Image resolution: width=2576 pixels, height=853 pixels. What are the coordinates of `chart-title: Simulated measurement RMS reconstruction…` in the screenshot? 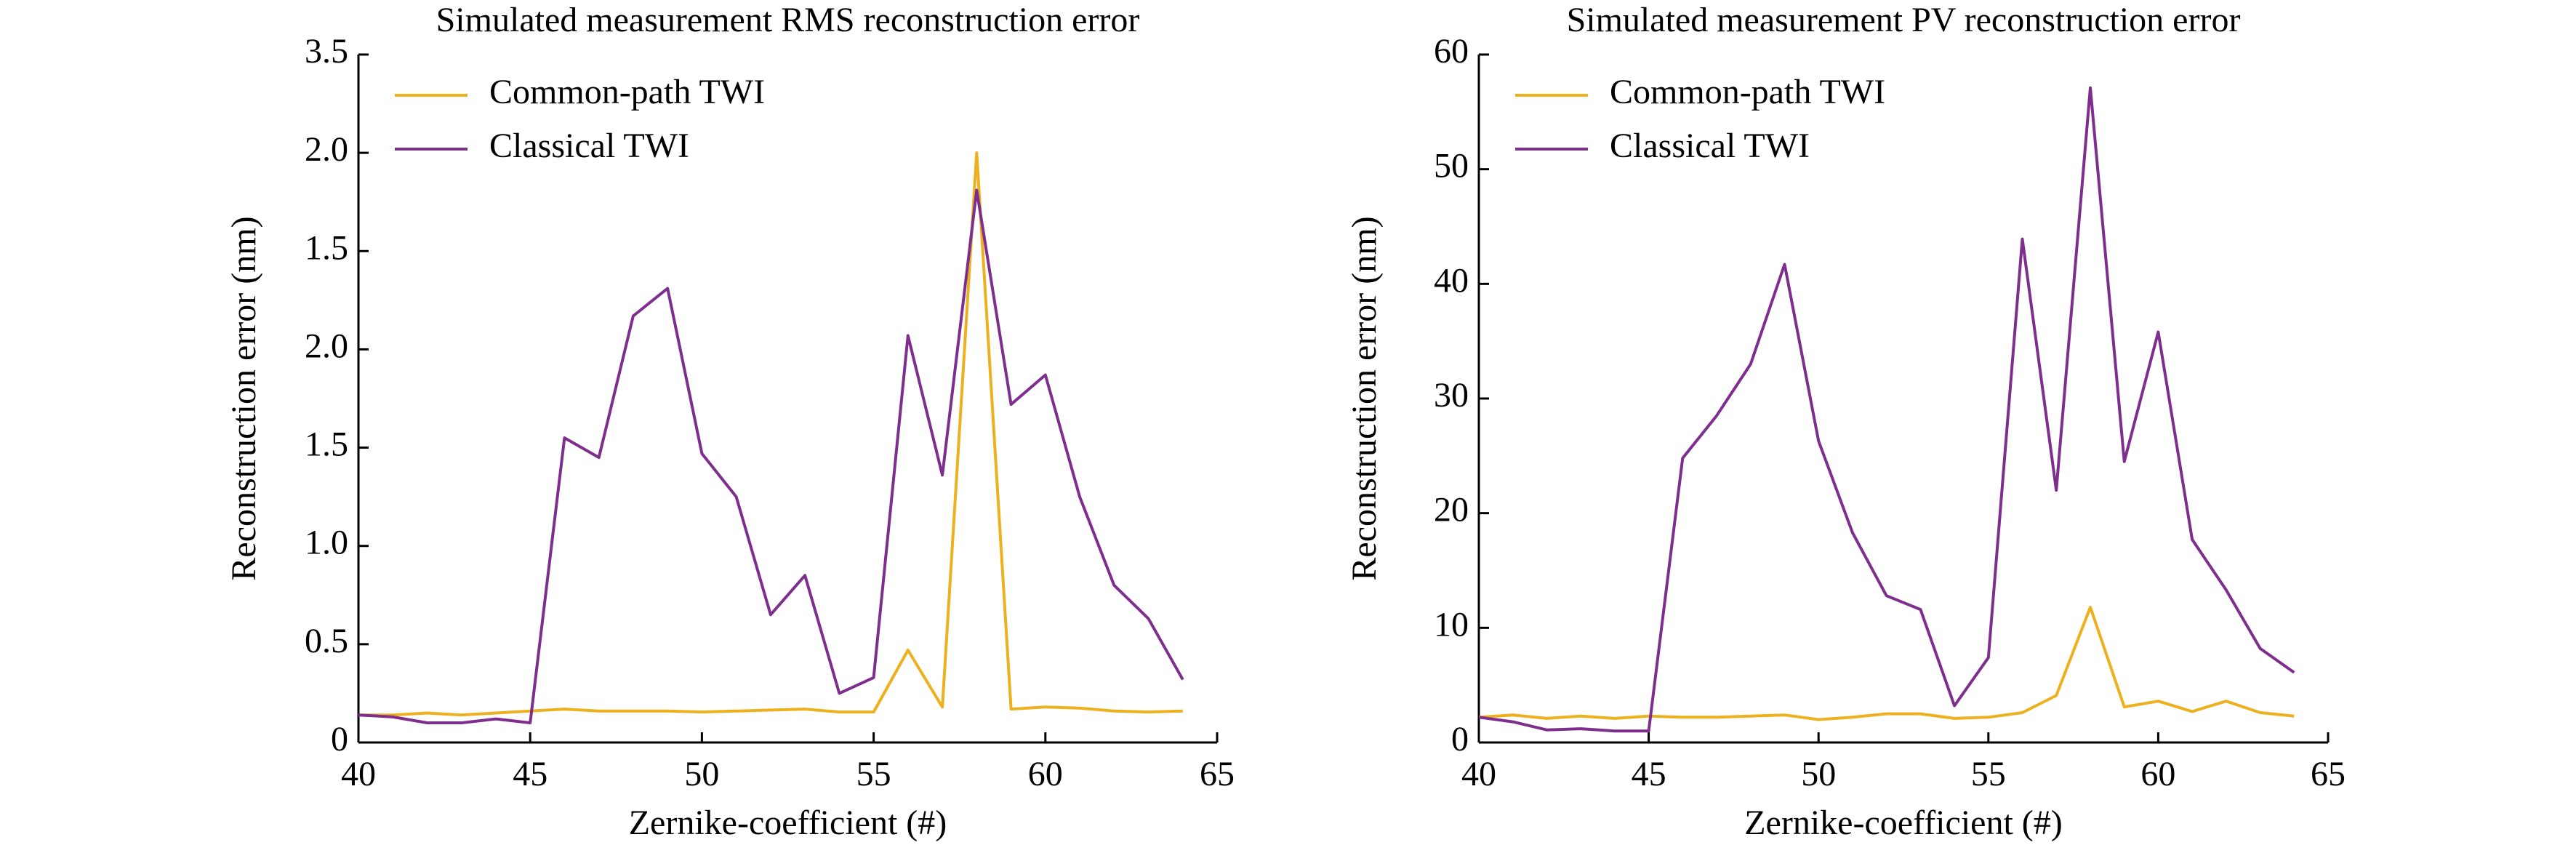 It's located at (788, 20).